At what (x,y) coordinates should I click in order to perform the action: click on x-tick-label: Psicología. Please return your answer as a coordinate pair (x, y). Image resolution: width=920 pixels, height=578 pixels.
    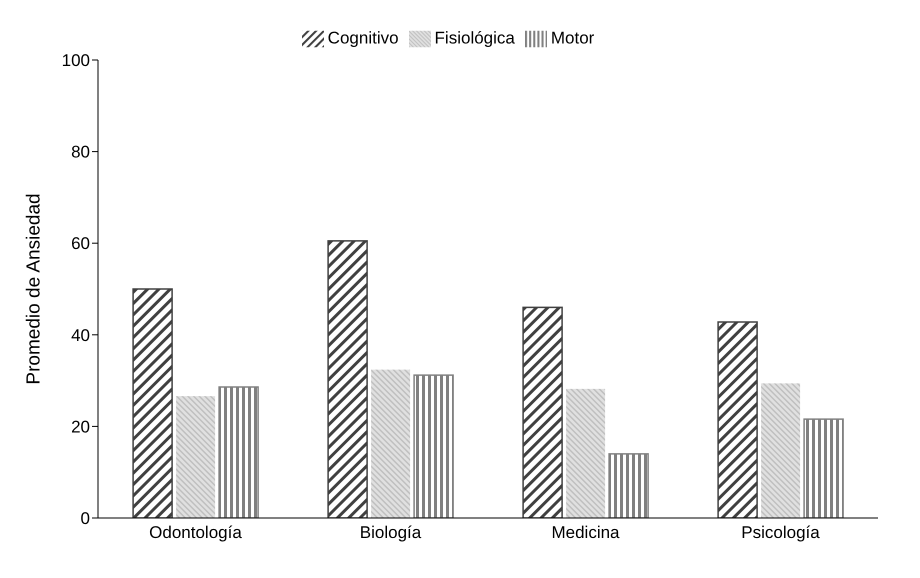
    Looking at the image, I should click on (780, 532).